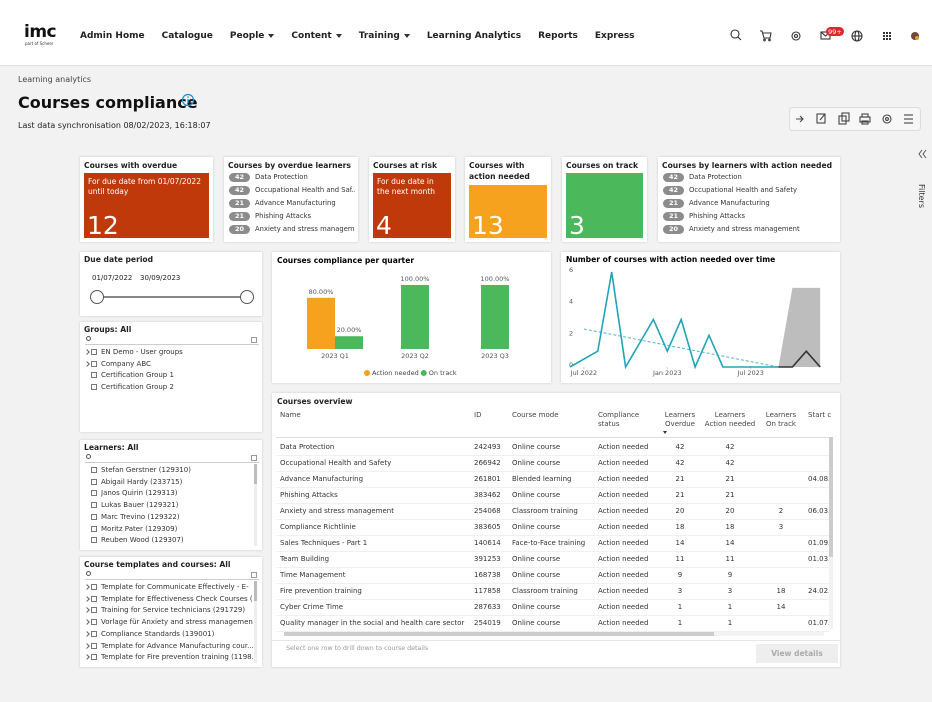 The height and width of the screenshot is (702, 932). Describe the element at coordinates (247, 36) in the screenshot. I see `nav-label: People` at that location.